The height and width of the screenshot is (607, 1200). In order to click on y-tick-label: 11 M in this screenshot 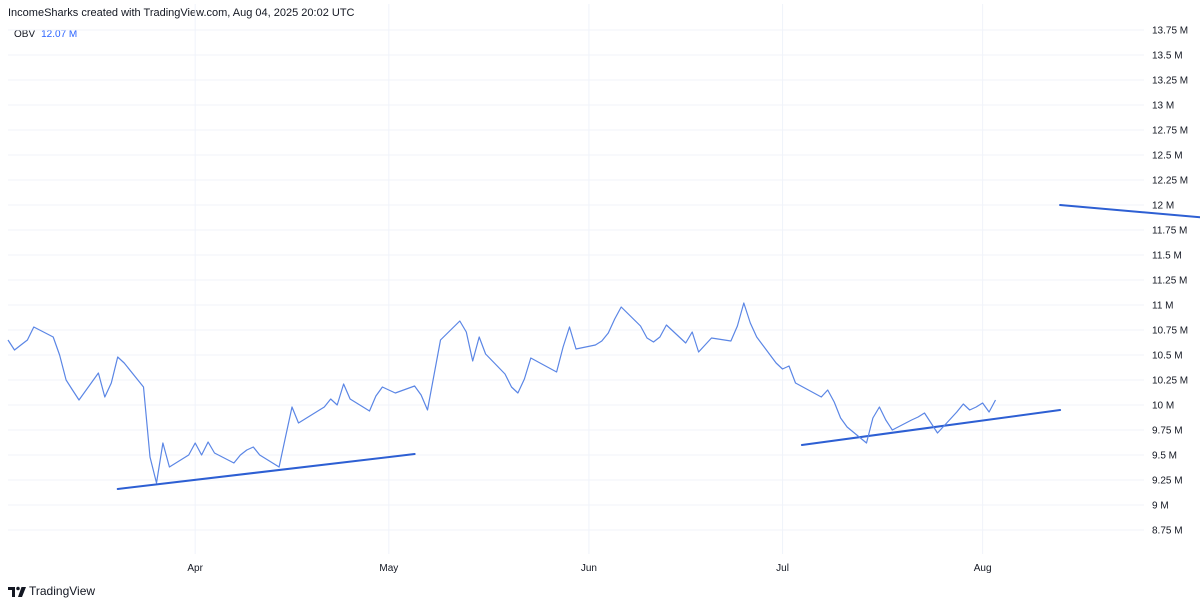, I will do `click(1163, 306)`.